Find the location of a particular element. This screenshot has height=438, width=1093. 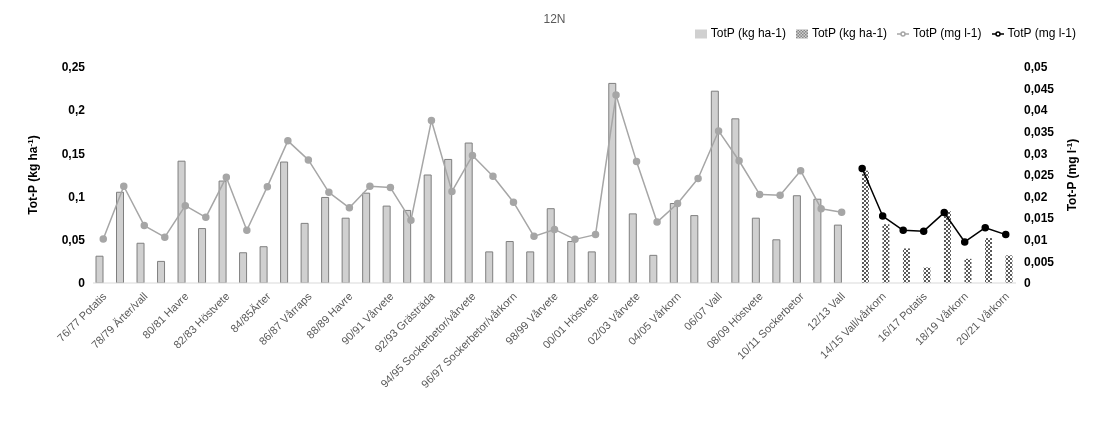

y2-tick-label: 0,025 is located at coordinates (1039, 175).